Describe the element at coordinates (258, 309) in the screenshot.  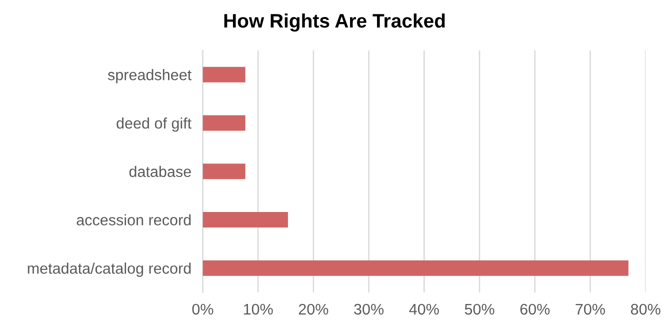
I see `x-tick-label: 10%` at that location.